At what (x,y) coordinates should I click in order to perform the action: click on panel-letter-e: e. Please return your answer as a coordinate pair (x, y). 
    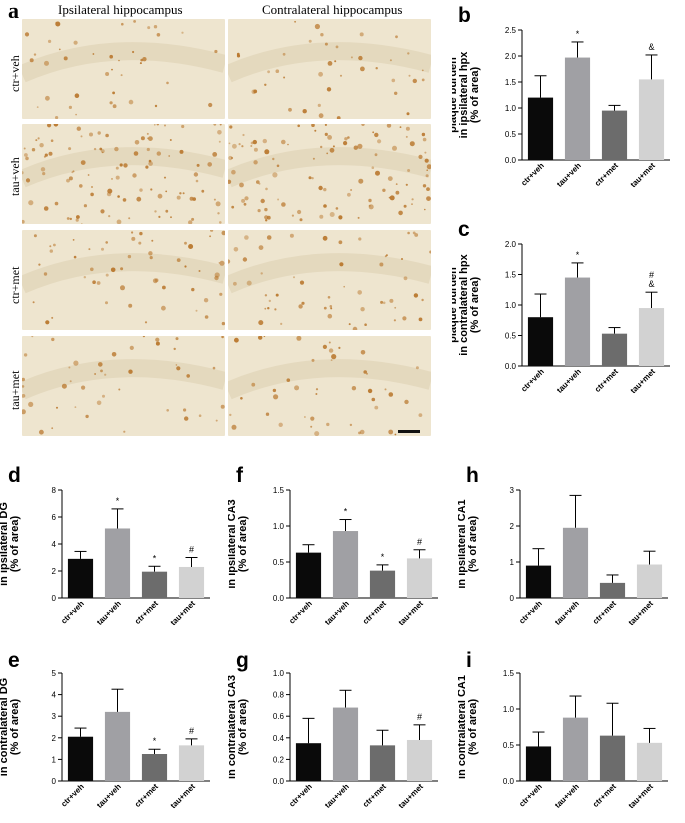
    Looking at the image, I should click on (14, 660).